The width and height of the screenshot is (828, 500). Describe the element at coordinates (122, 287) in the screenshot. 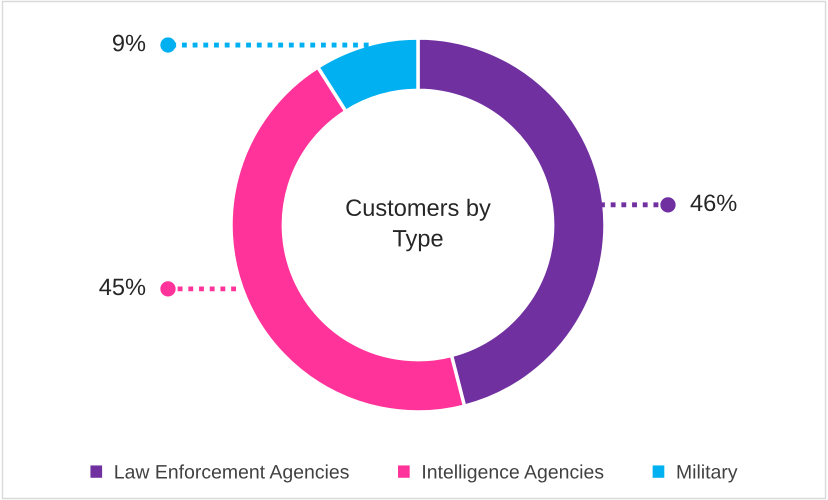

I see `data-label: 45%` at that location.